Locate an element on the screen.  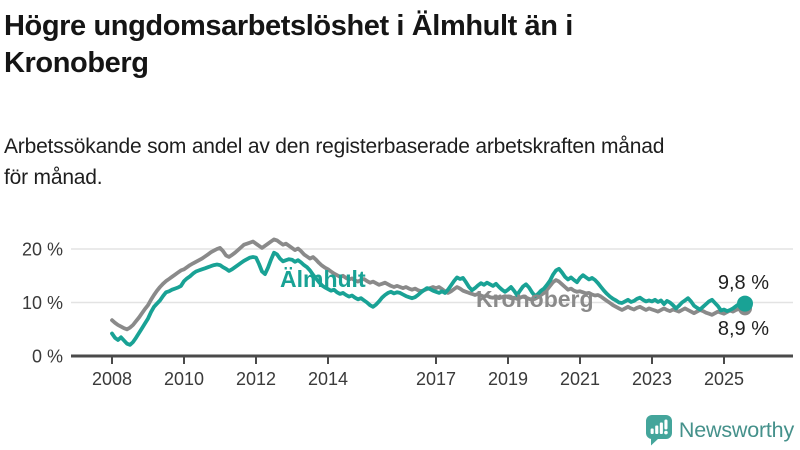
series-end-dot-älmhult is located at coordinates (745, 303).